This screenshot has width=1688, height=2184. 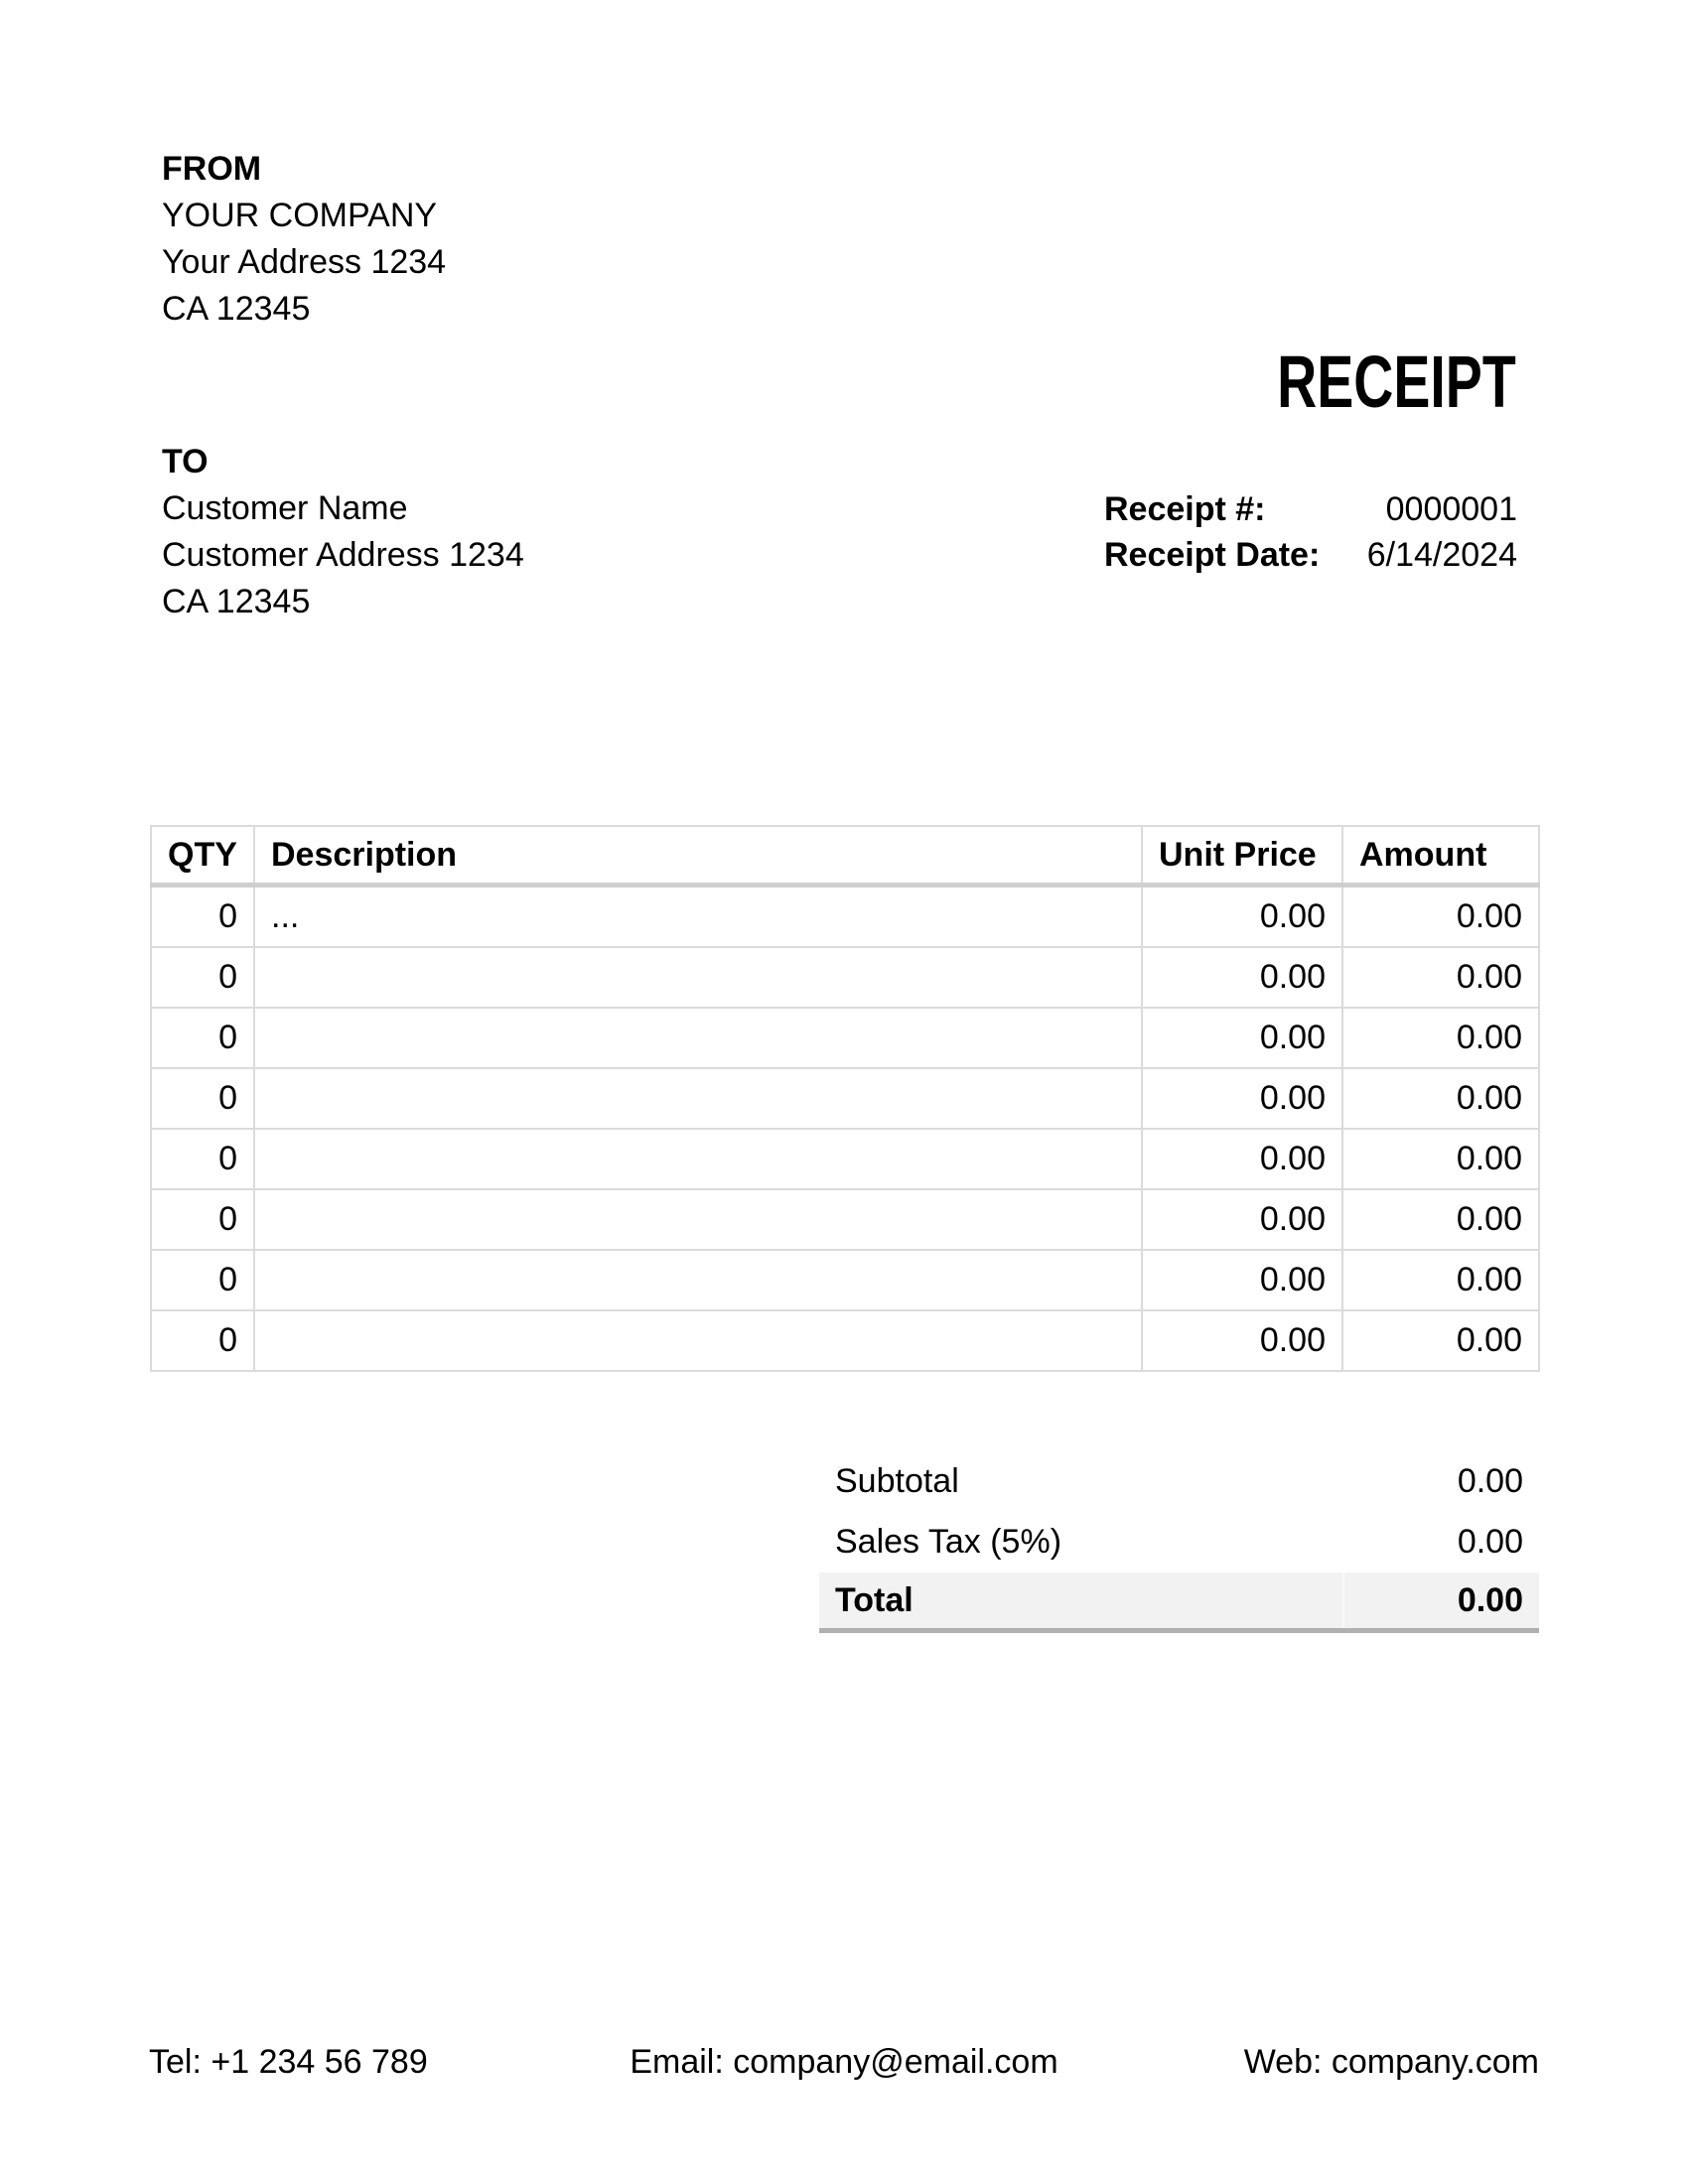 I want to click on receipt-date-row: Receipt Date: 6/14/2024, so click(x=1310, y=555).